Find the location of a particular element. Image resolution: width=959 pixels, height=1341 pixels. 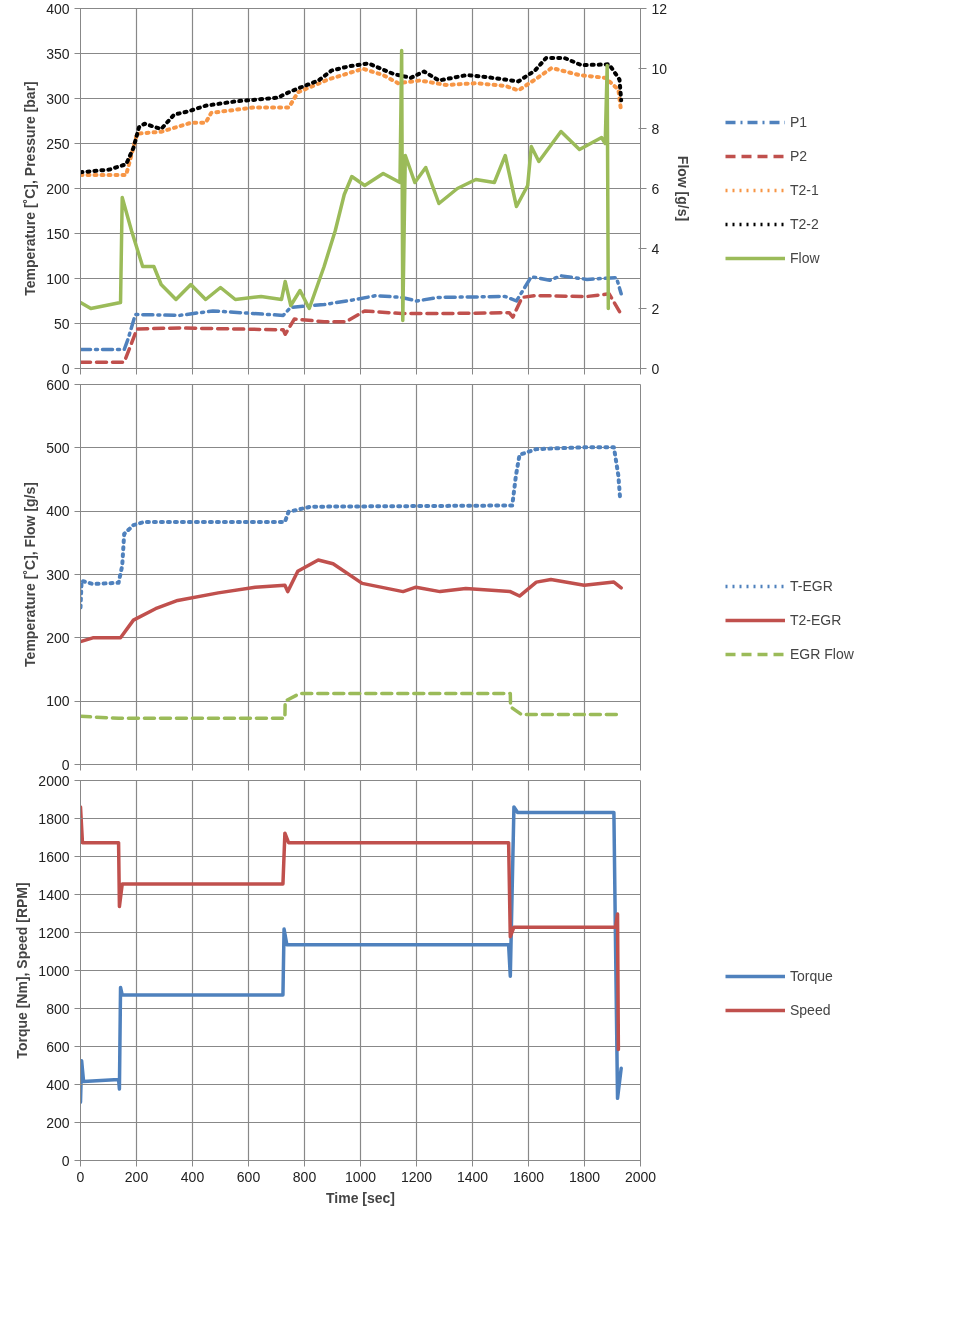

x-tick-label: 200 is located at coordinates (136, 1176).